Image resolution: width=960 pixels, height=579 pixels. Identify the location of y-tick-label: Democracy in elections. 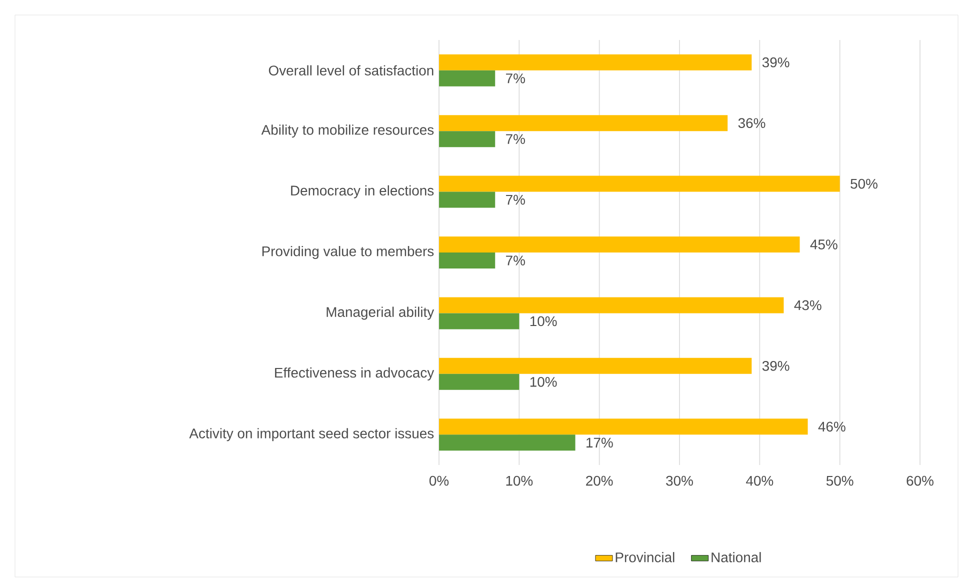
(362, 191).